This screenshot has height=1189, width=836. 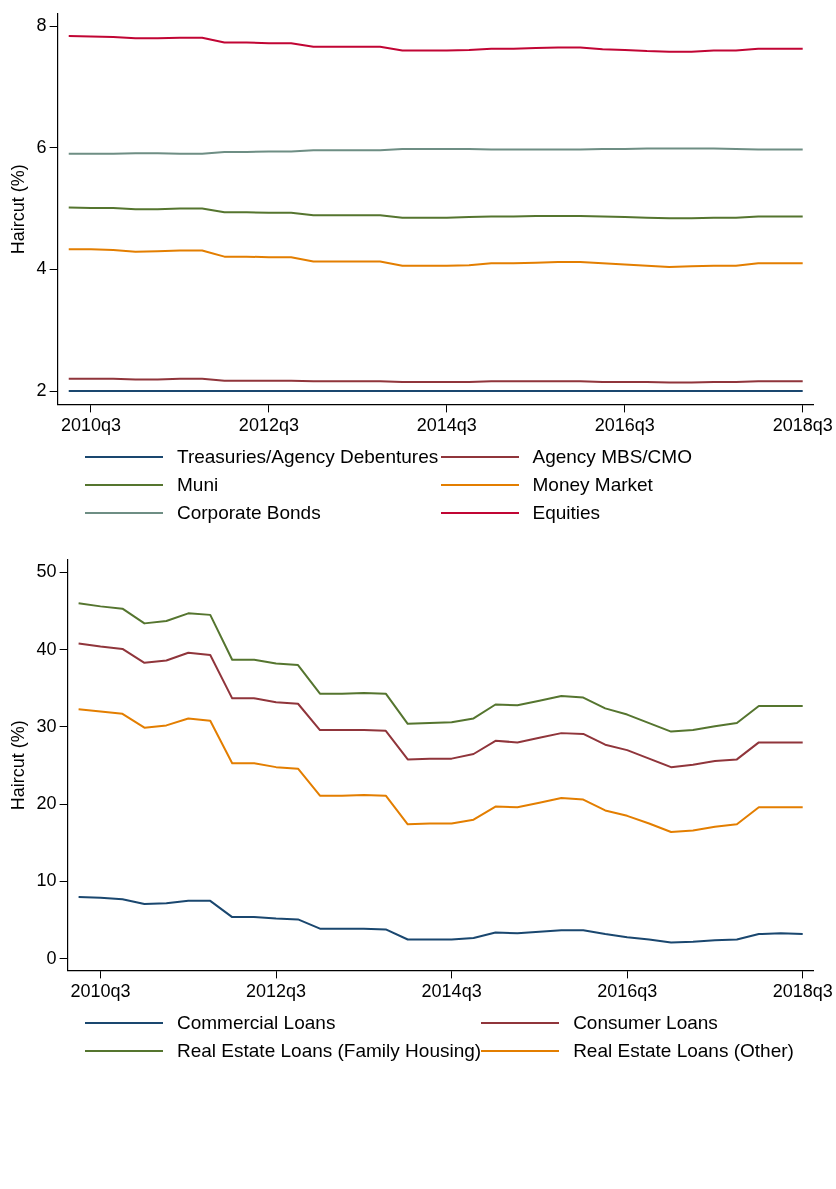 I want to click on y-tick-label: 6, so click(x=41, y=146).